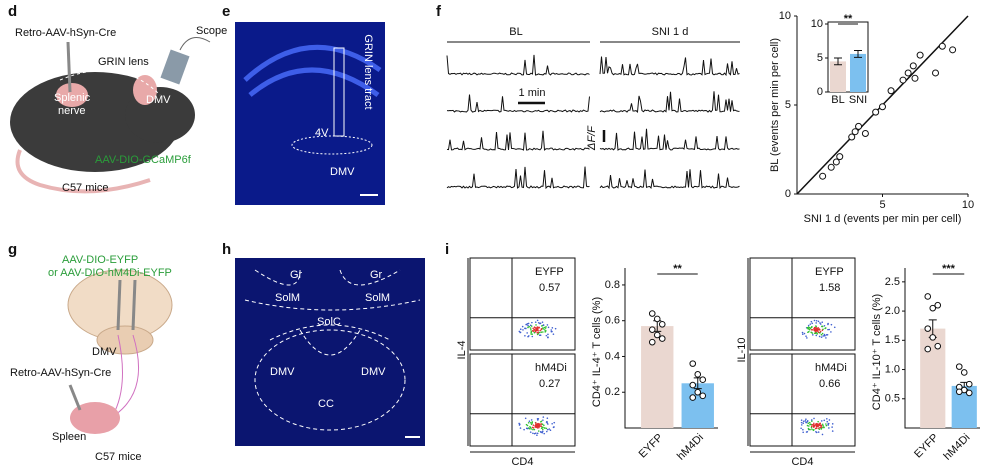 The width and height of the screenshot is (989, 471). What do you see at coordinates (310, 113) in the screenshot?
I see `micrograph` at bounding box center [310, 113].